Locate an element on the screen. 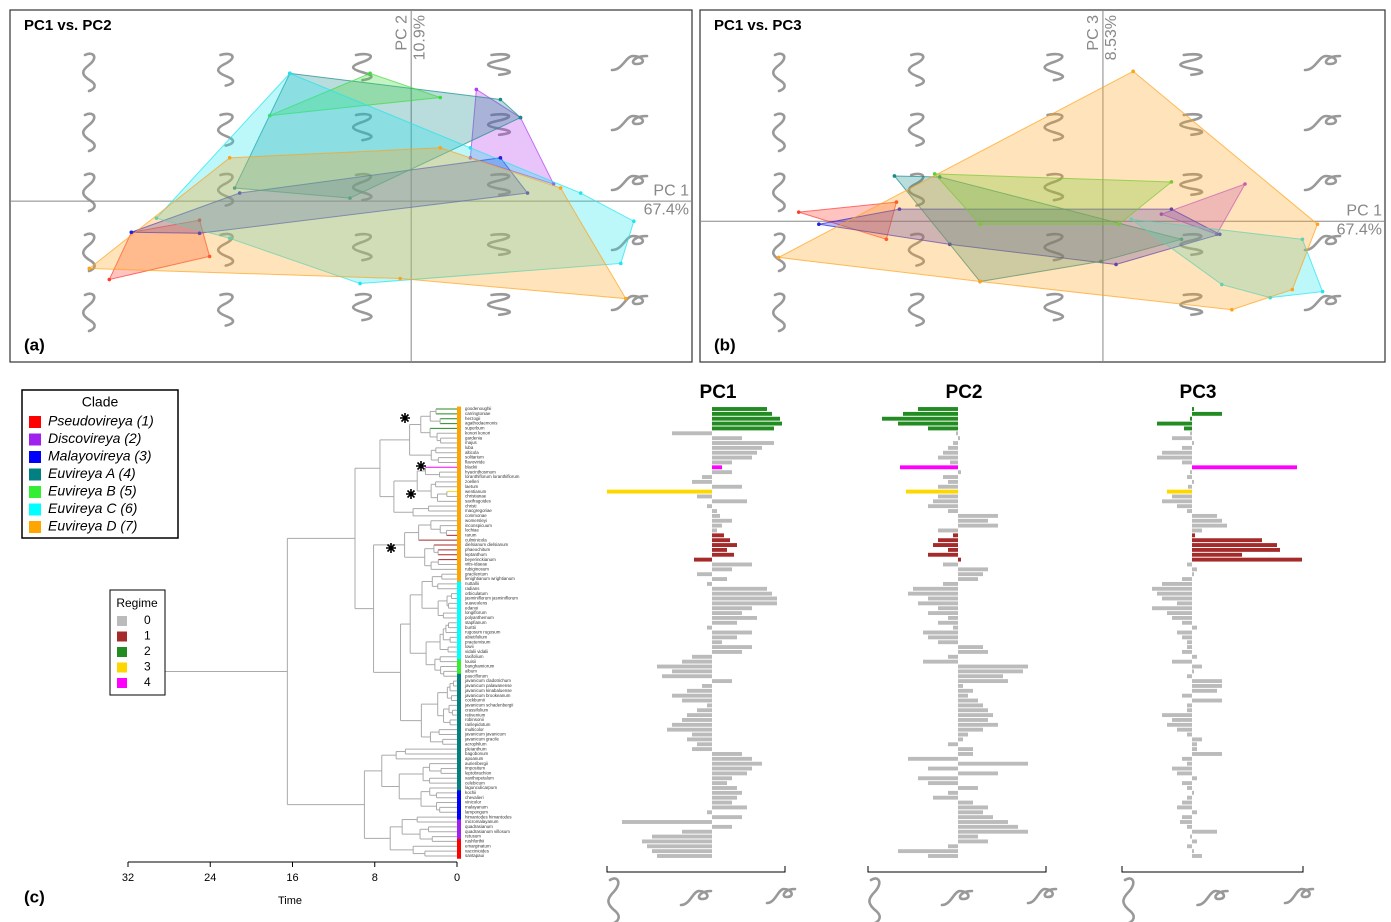 The width and height of the screenshot is (1391, 922). tip-label: solitarium is located at coordinates (474, 457).